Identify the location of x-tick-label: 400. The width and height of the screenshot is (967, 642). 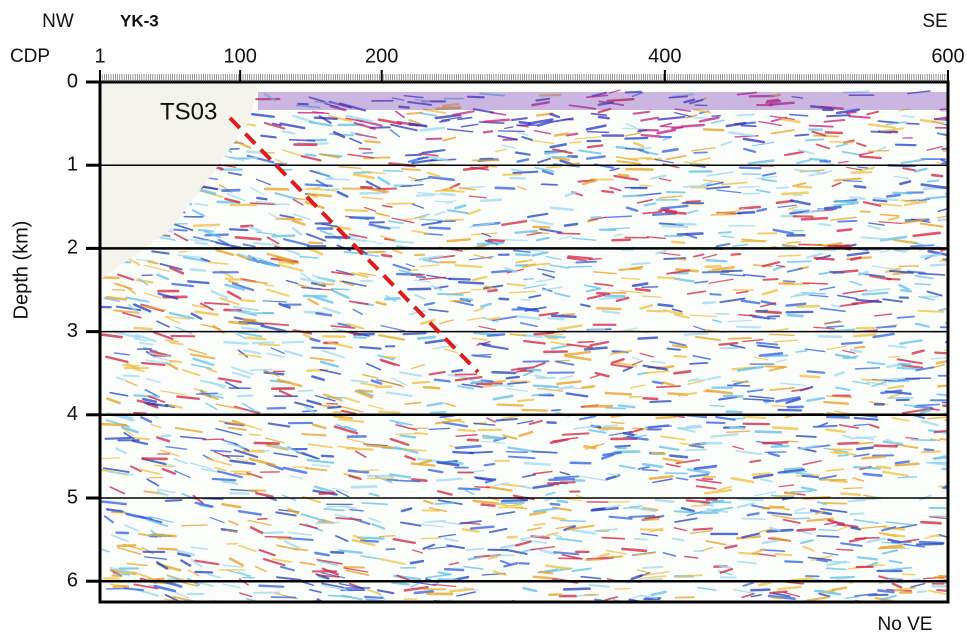
(664, 56).